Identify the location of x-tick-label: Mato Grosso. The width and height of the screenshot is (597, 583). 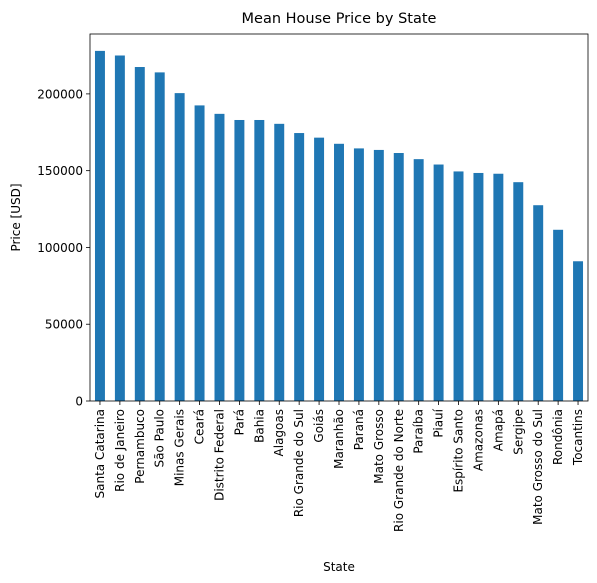
(379, 446).